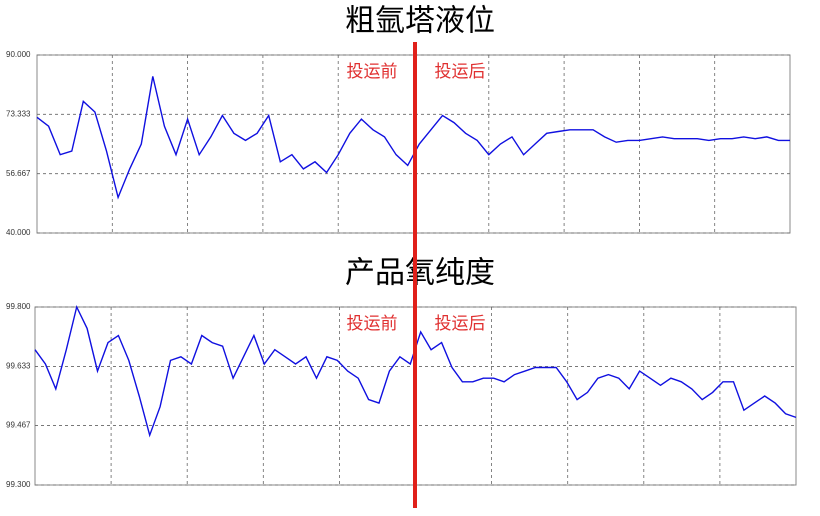 This screenshot has width=820, height=516. Describe the element at coordinates (420, 21) in the screenshot. I see `chart-title: 粗氩塔液位` at that location.